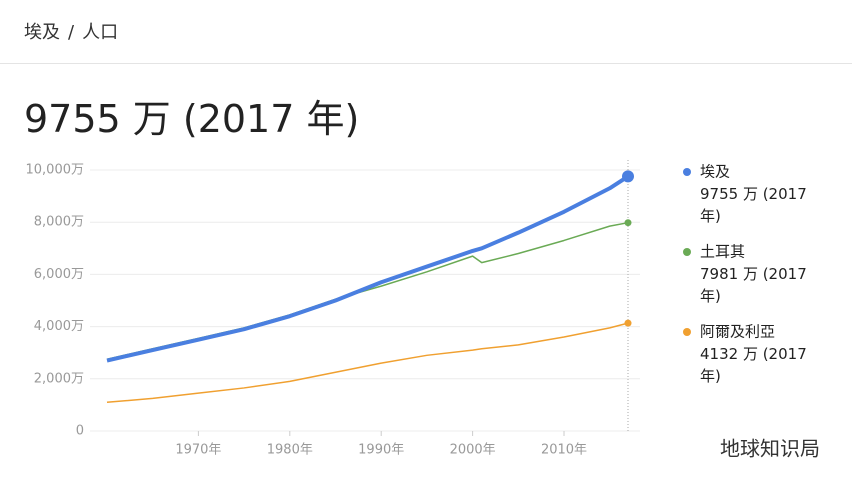 Image resolution: width=852 pixels, height=487 pixels. Describe the element at coordinates (59, 222) in the screenshot. I see `y-tick-label: 8,000万` at that location.